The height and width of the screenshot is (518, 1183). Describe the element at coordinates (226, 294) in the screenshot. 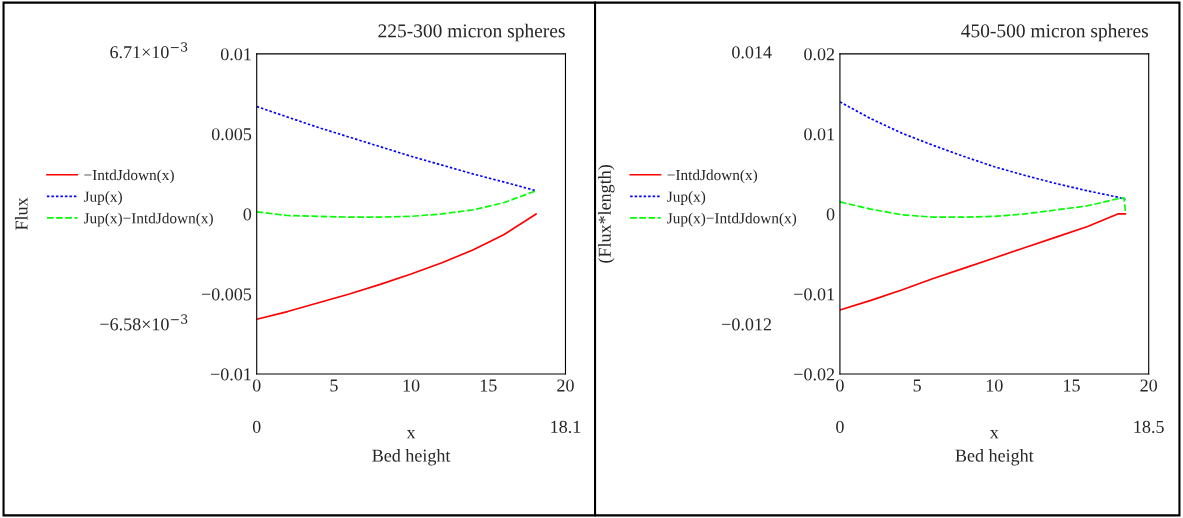

I see `y-tick-label: −0.005` at that location.